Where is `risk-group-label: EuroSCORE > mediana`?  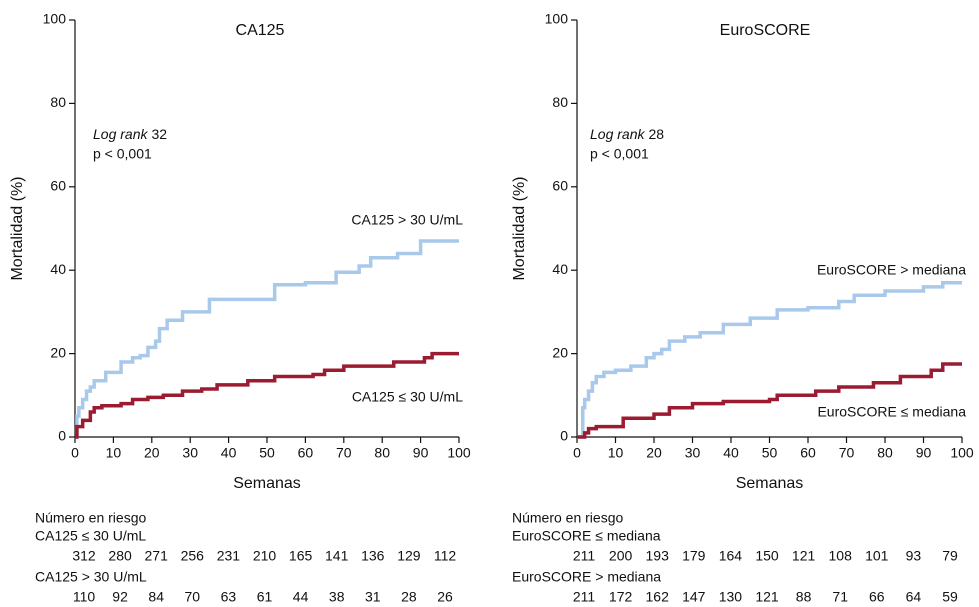 risk-group-label: EuroSCORE > mediana is located at coordinates (586, 577).